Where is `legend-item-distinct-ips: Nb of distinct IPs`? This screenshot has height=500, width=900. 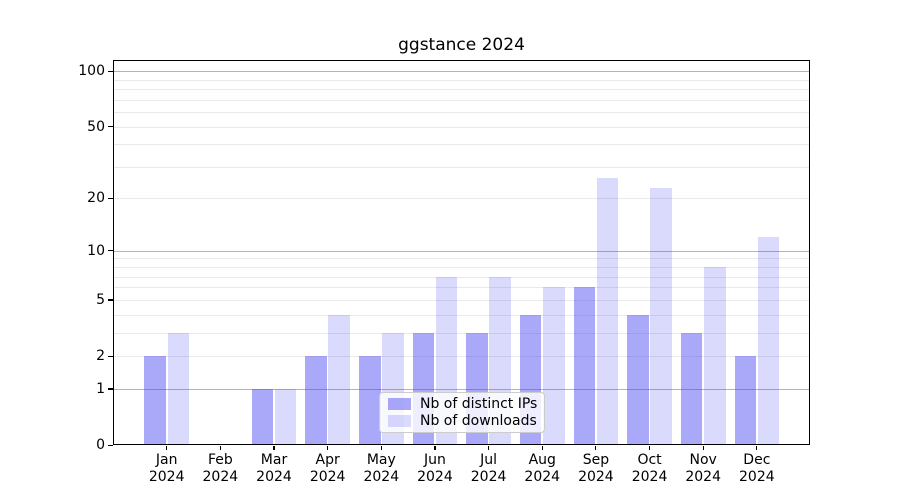 legend-item-distinct-ips: Nb of distinct IPs is located at coordinates (463, 404).